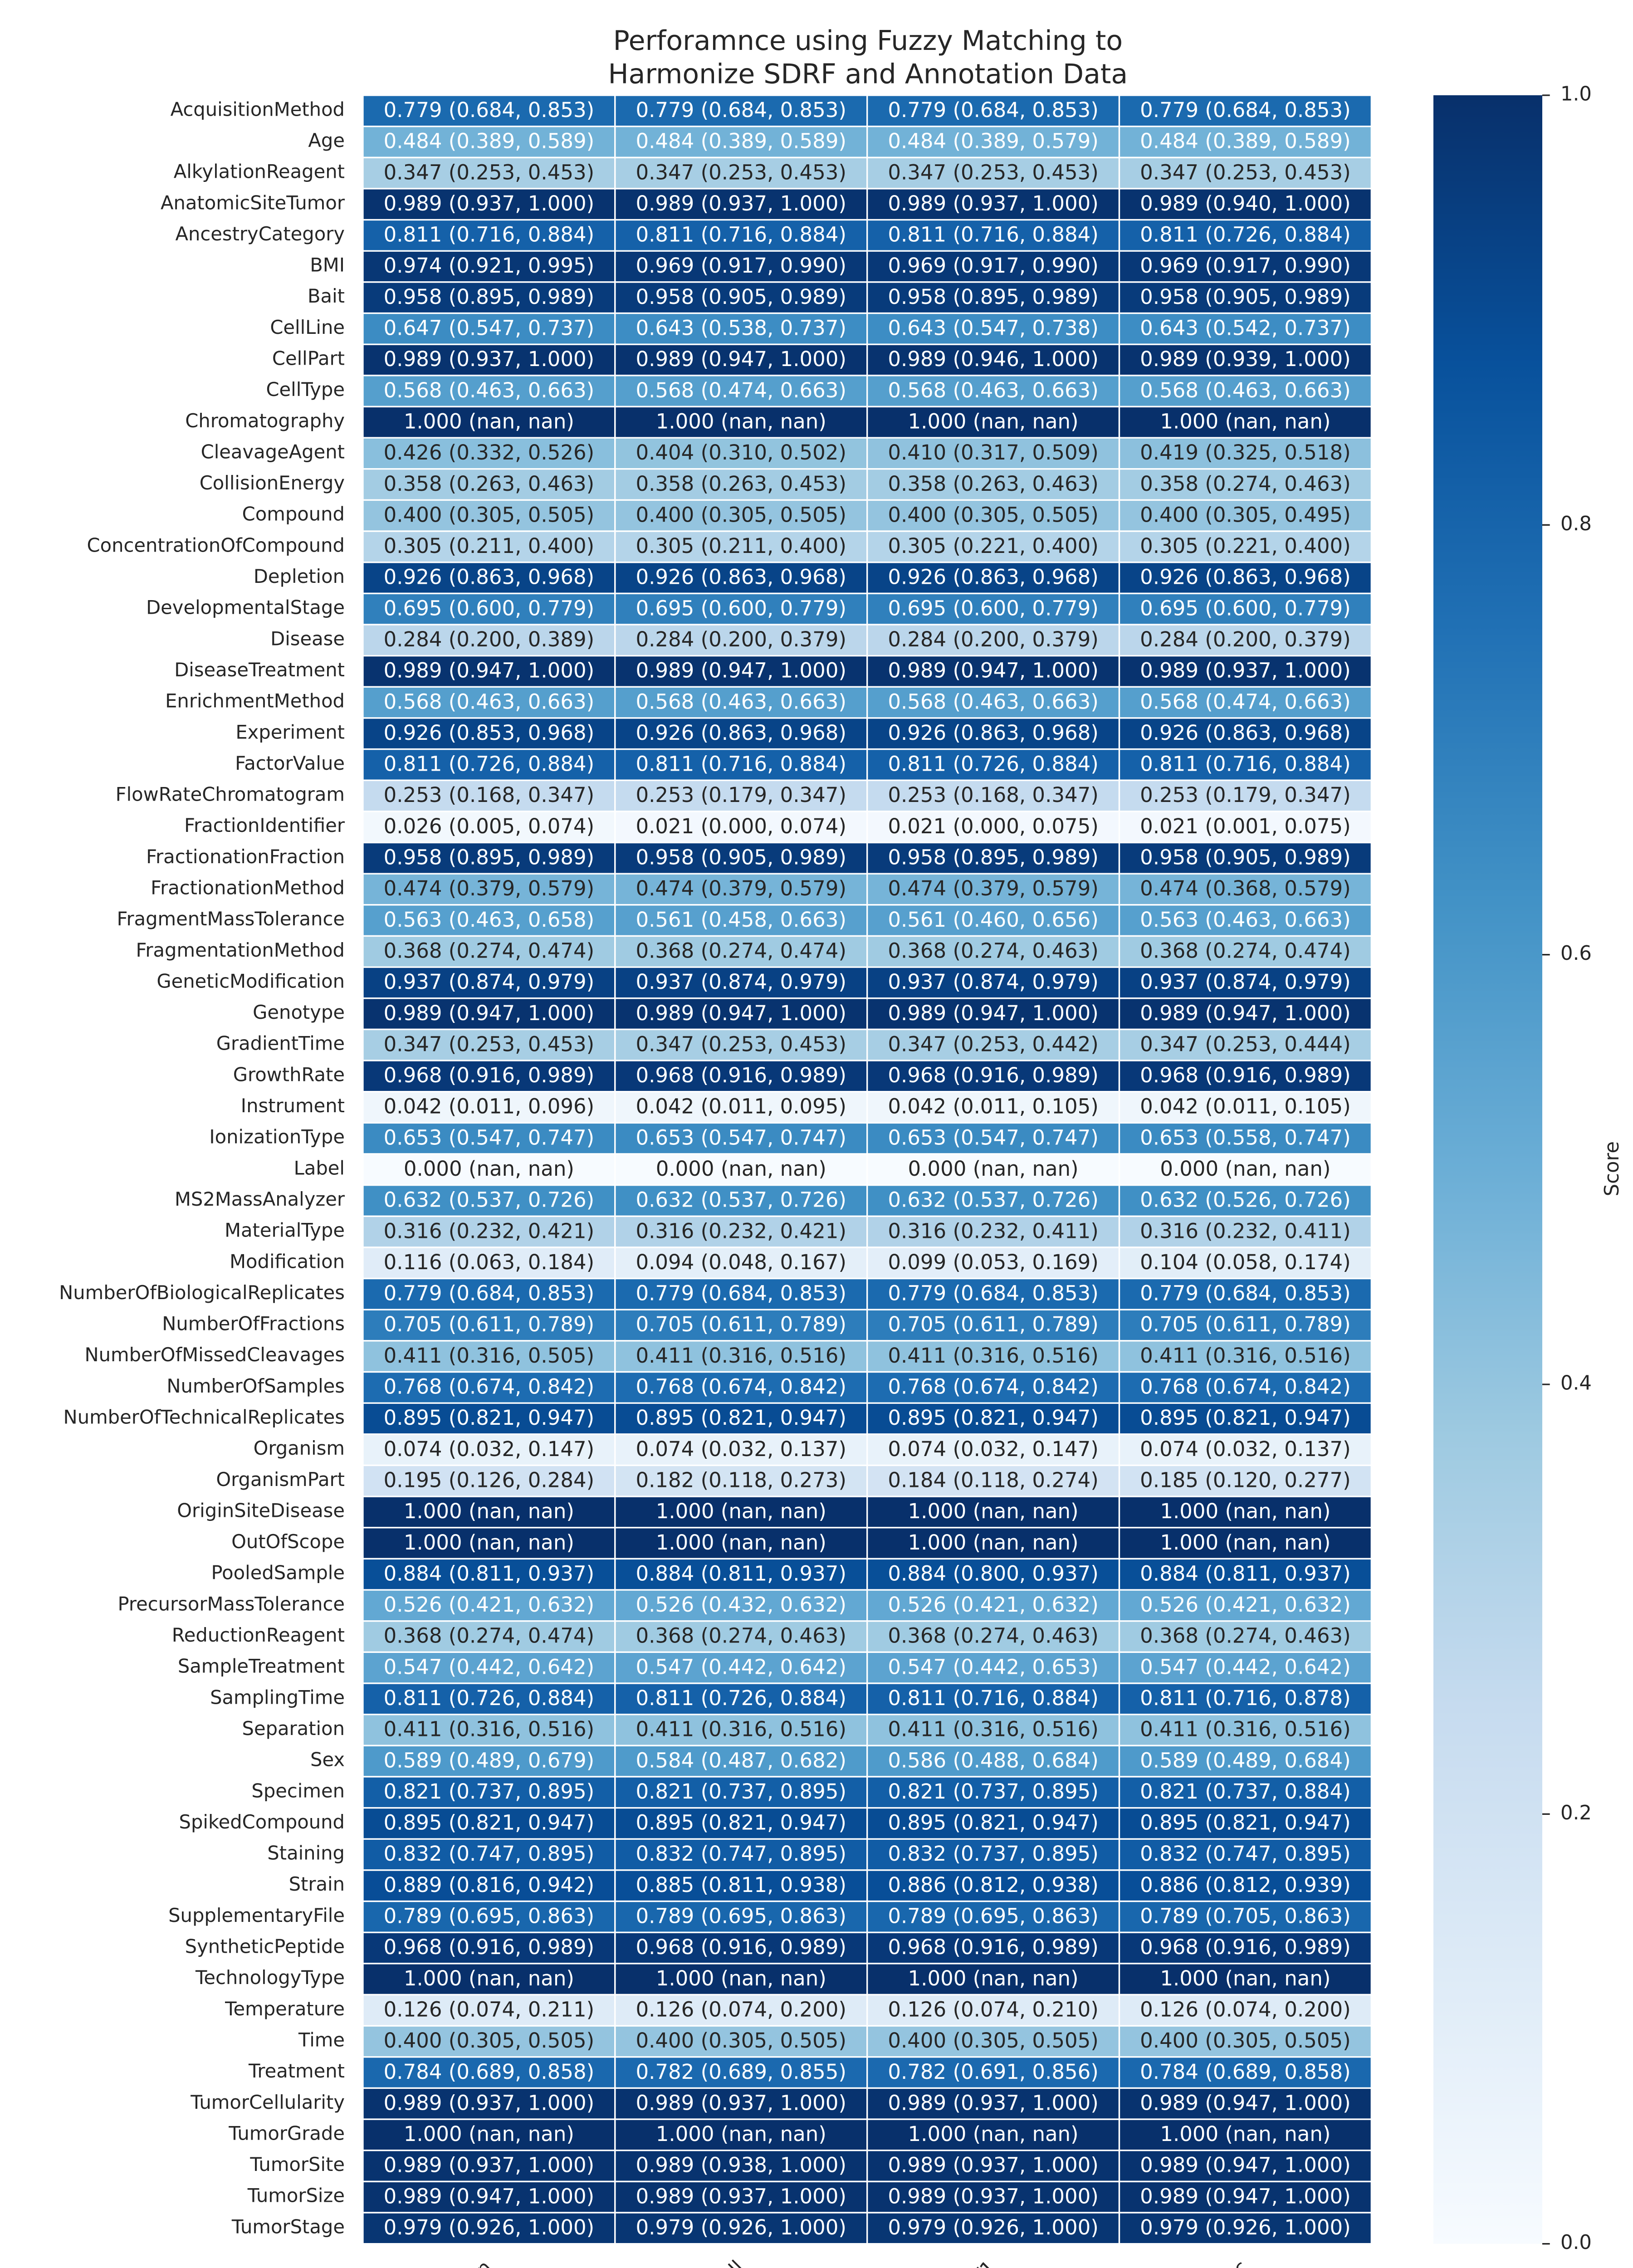  I want to click on row-label: FactorValue, so click(290, 763).